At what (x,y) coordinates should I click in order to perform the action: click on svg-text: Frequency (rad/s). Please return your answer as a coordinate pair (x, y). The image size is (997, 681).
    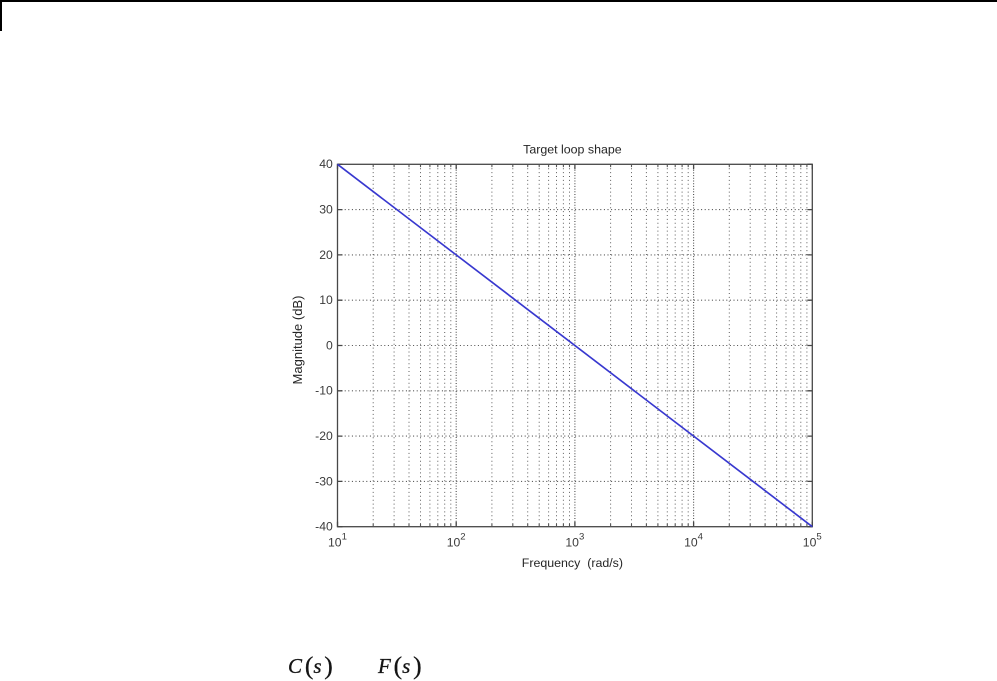
    Looking at the image, I should click on (572, 563).